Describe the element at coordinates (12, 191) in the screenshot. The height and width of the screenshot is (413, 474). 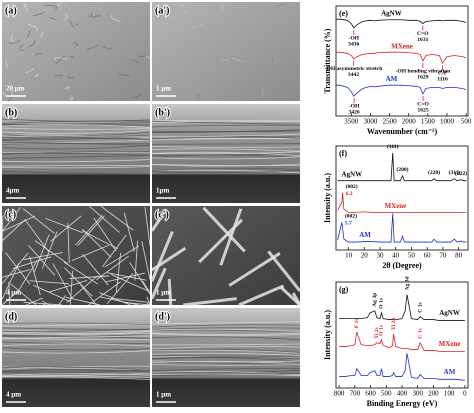
I see `scale-bar-label: 4μm` at that location.